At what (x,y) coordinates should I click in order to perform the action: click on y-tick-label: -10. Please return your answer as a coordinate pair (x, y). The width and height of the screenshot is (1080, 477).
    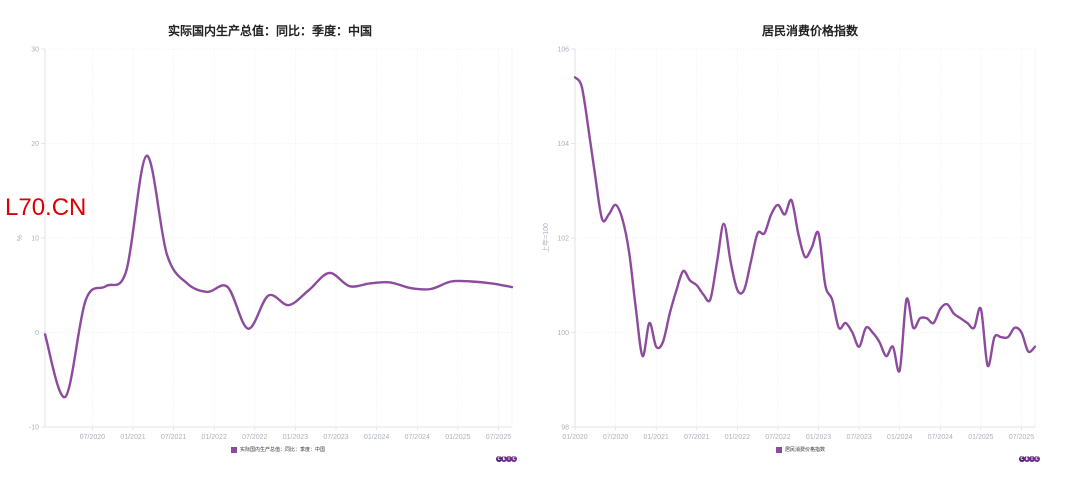
    Looking at the image, I should click on (34, 428).